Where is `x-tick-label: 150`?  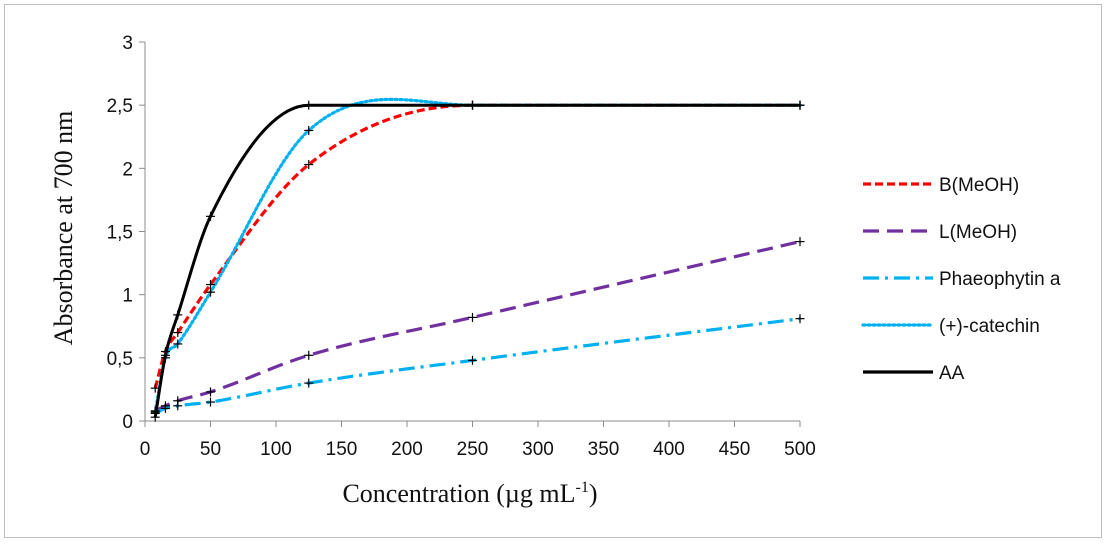
x-tick-label: 150 is located at coordinates (342, 449).